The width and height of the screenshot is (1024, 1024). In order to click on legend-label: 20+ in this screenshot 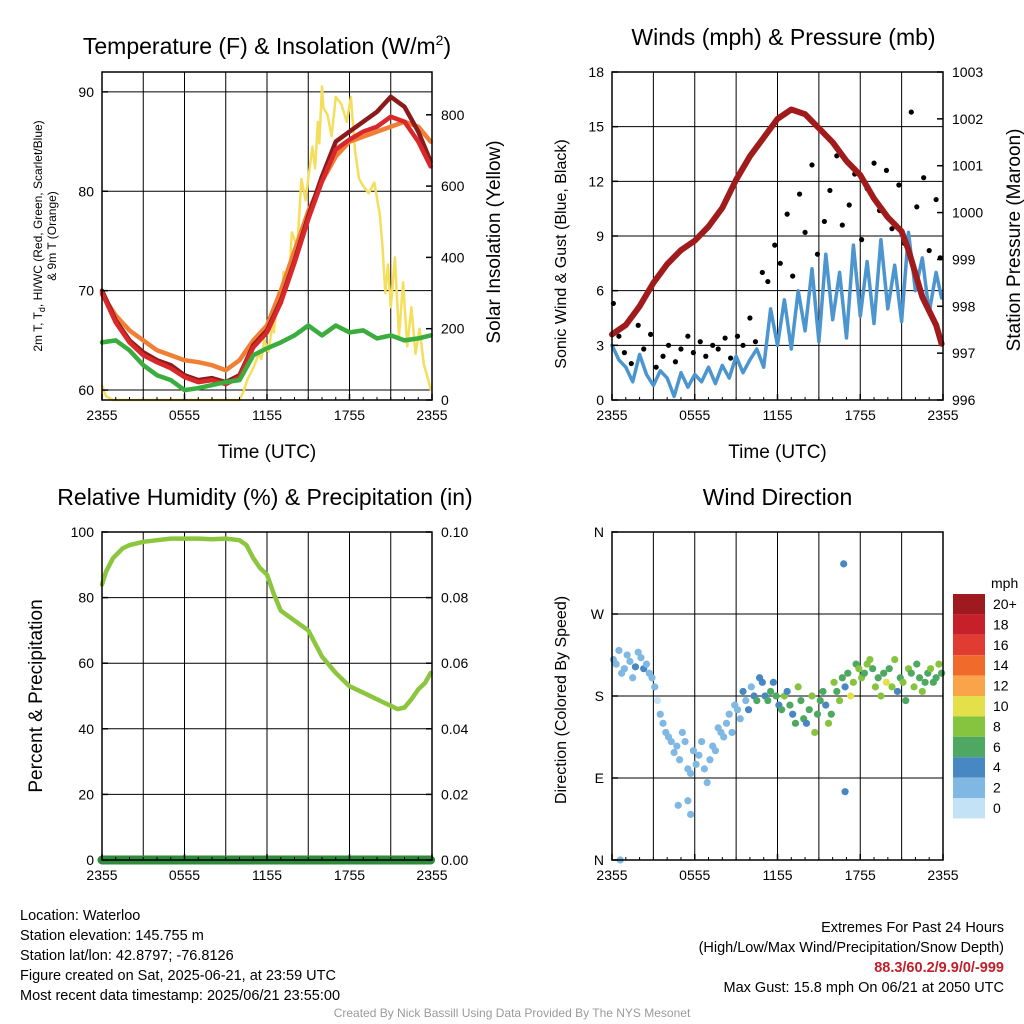, I will do `click(1005, 604)`.